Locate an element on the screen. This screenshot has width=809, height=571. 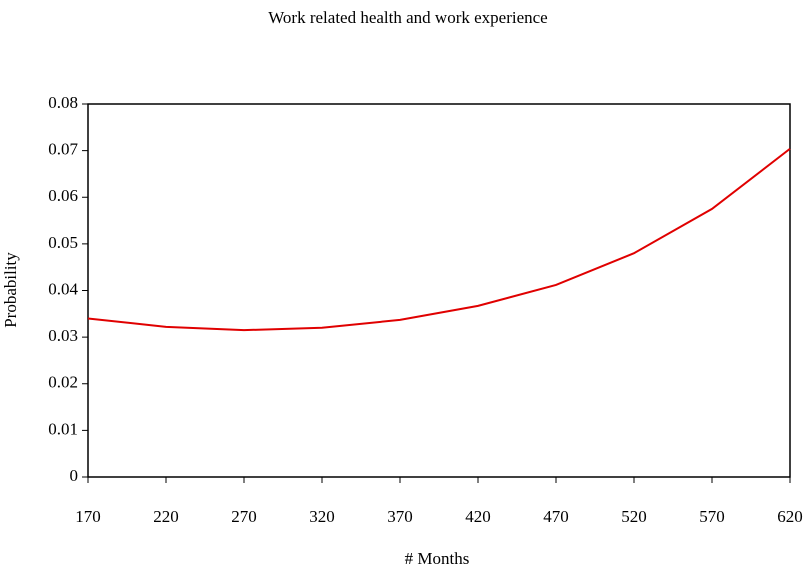
x-tick-label: 470 is located at coordinates (556, 516).